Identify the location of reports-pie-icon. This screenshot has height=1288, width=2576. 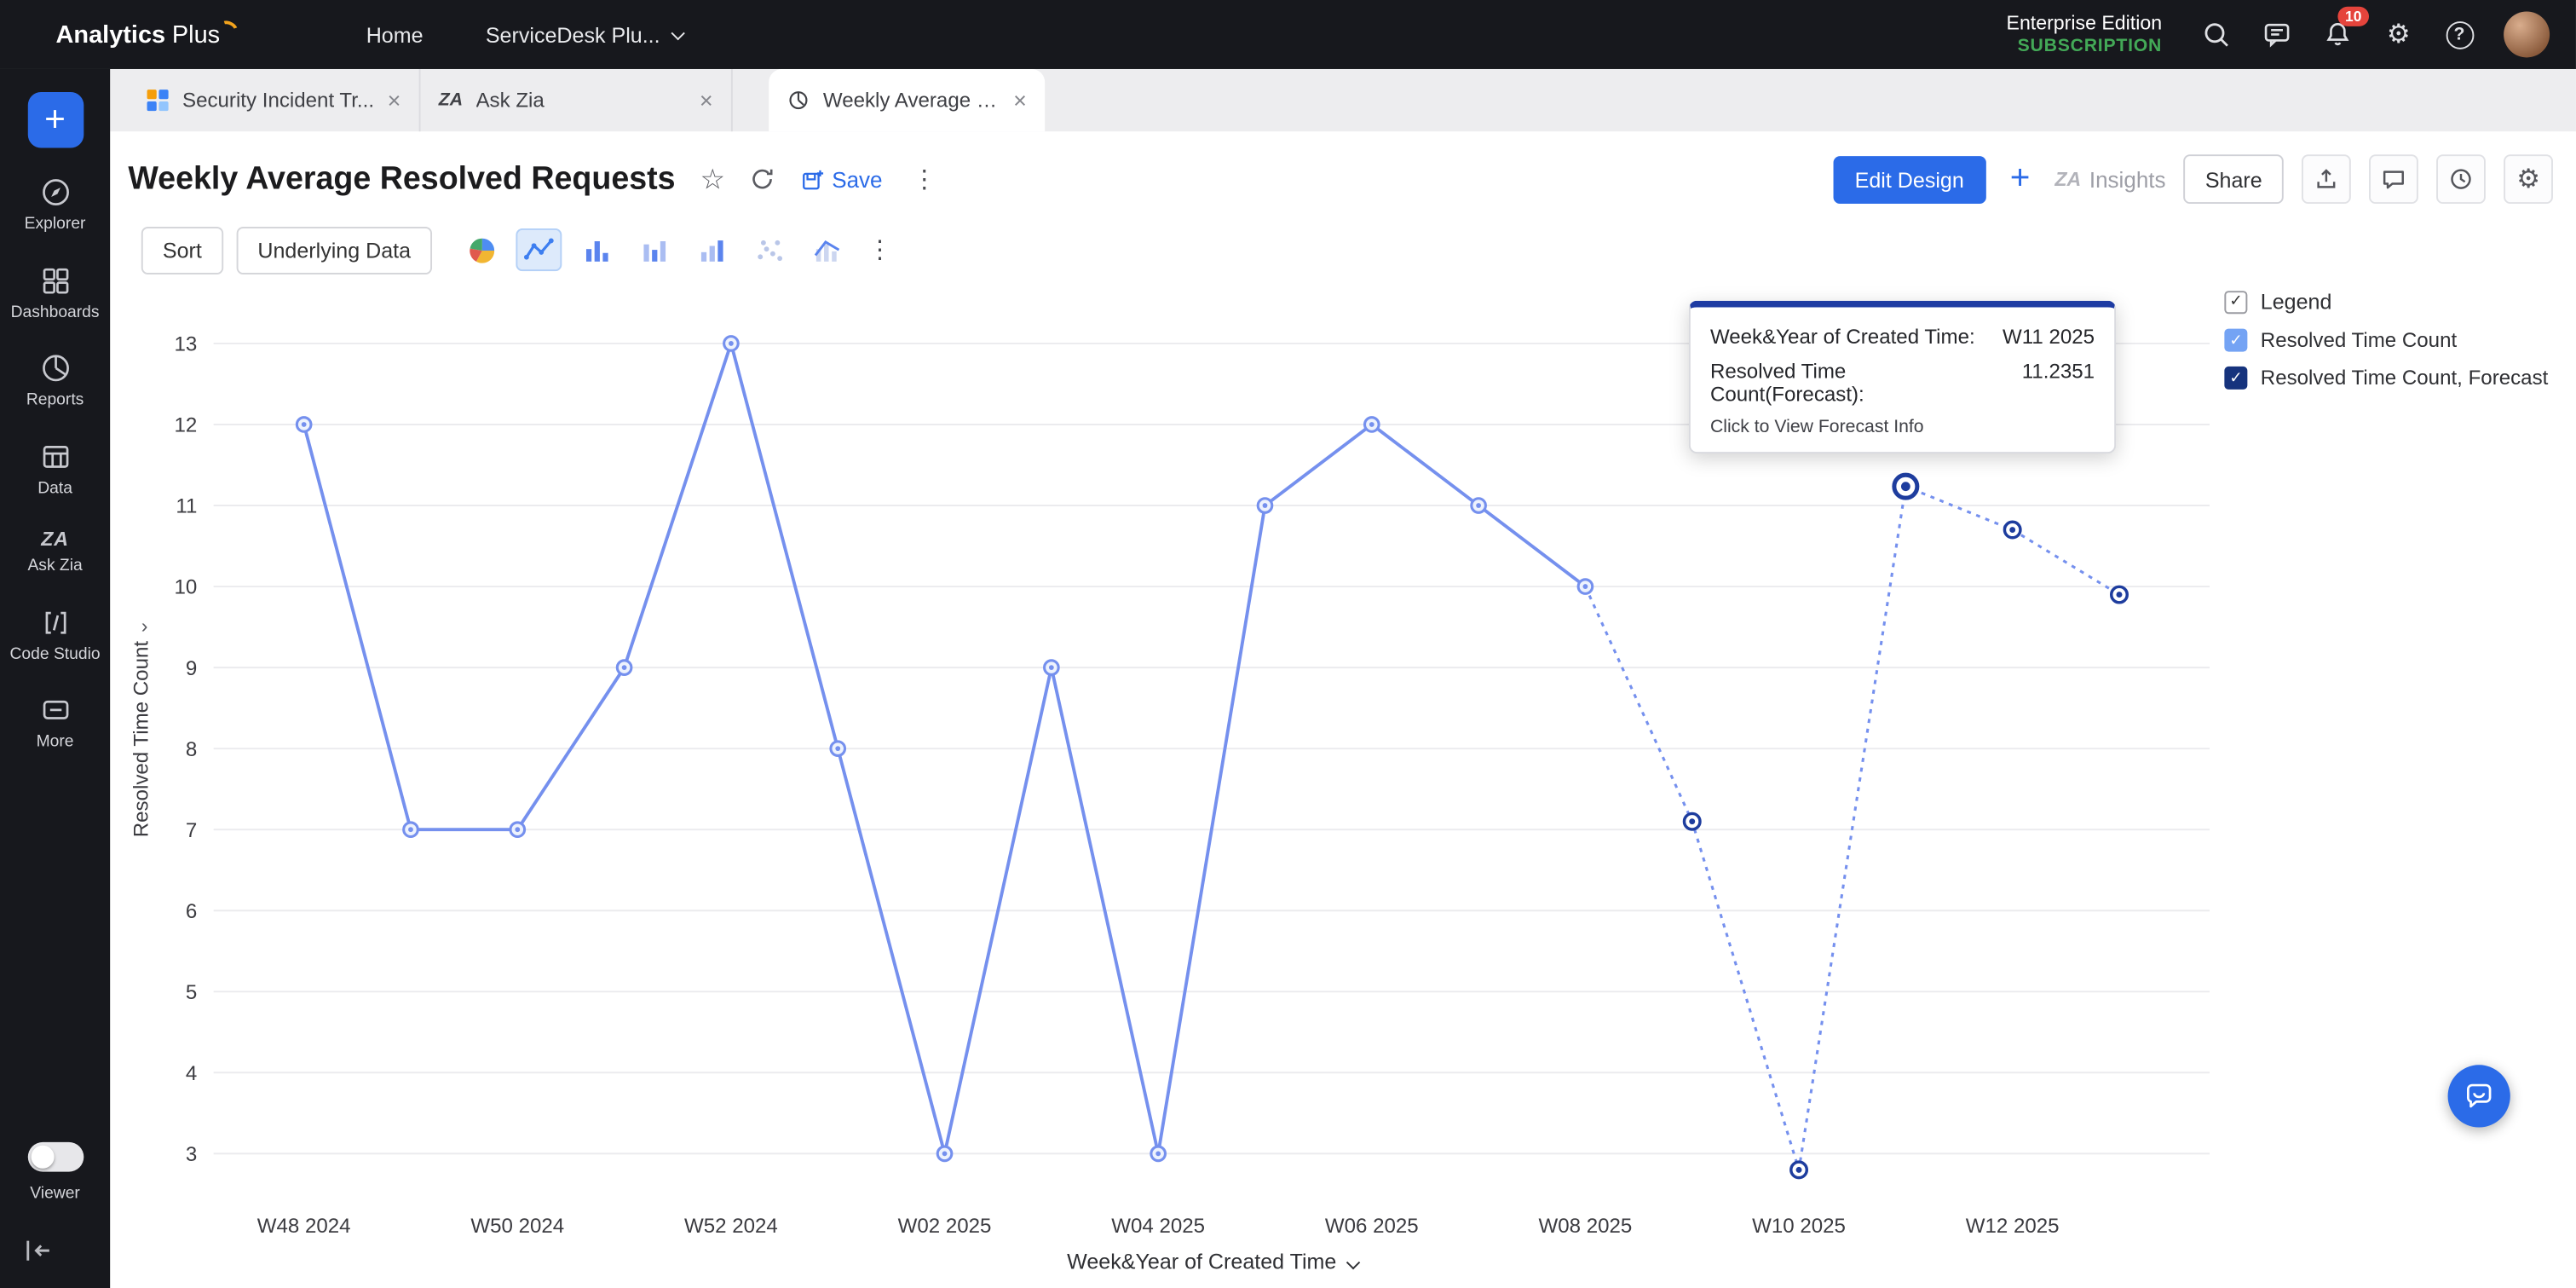
(55, 368).